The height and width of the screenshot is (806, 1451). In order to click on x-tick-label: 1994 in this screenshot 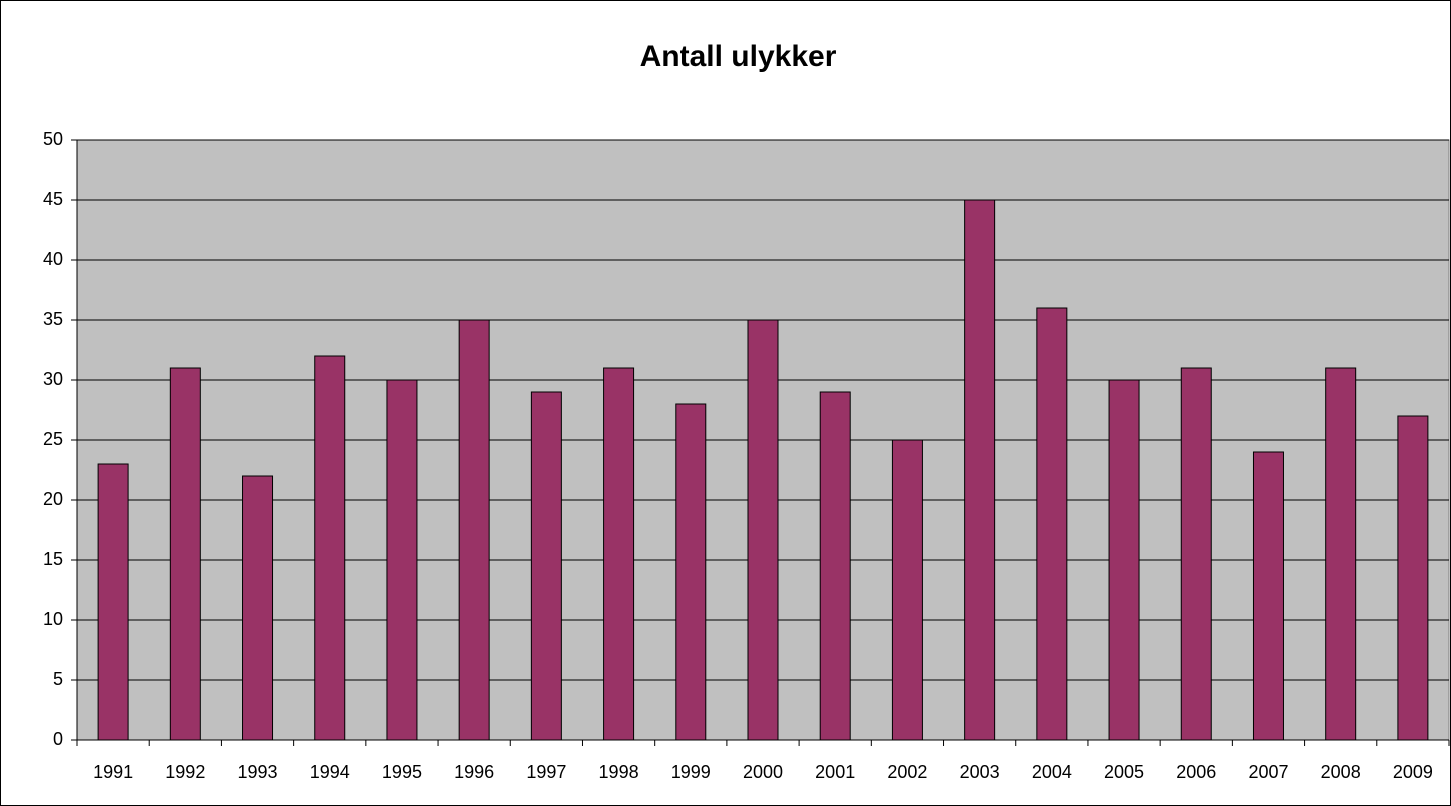, I will do `click(330, 772)`.